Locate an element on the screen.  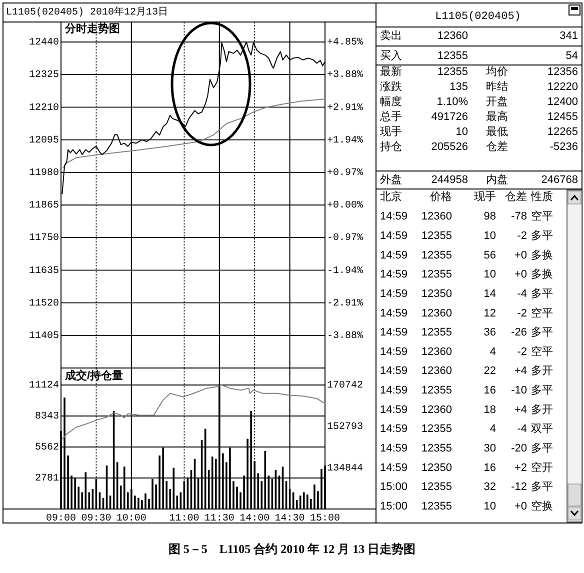
text: 幅度 is located at coordinates (391, 101).